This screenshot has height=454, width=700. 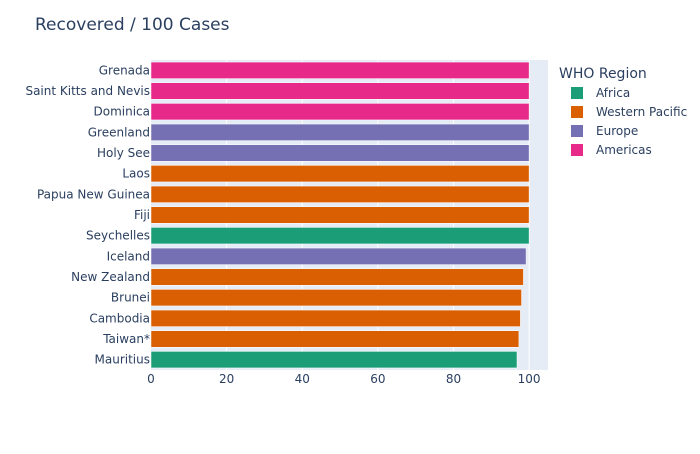 What do you see at coordinates (126, 339) in the screenshot?
I see `y-category-label: Taiwan*` at bounding box center [126, 339].